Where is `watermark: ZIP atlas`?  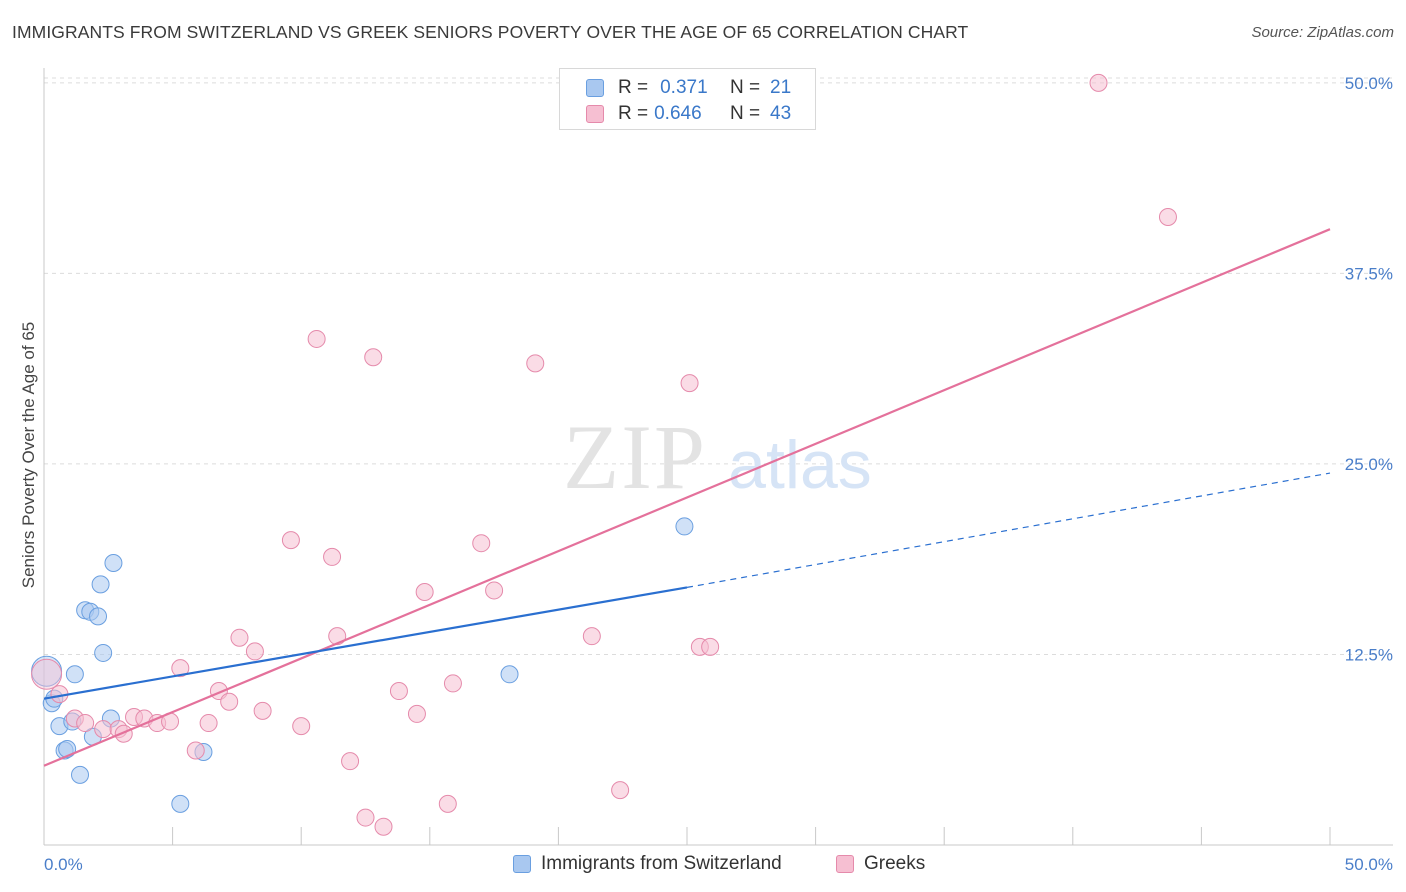 watermark: ZIP atlas is located at coordinates (717, 457).